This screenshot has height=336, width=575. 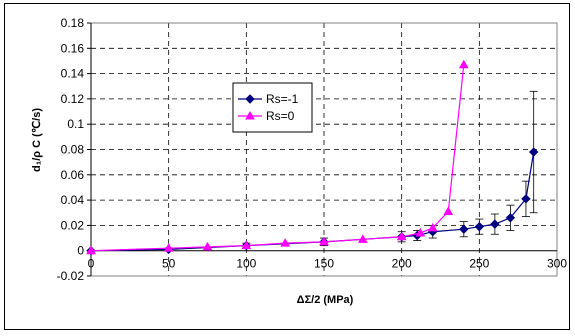 I want to click on x-tick-label: 250, so click(x=479, y=264).